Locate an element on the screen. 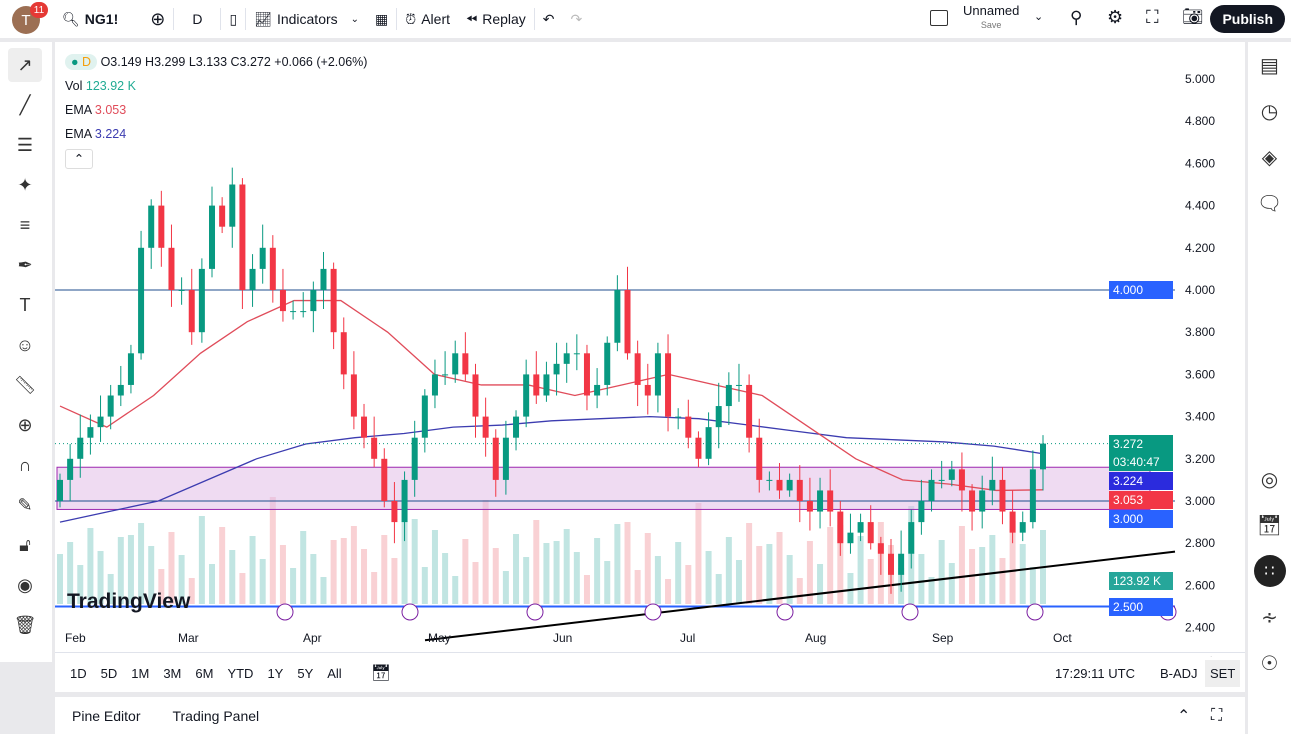 The image size is (1291, 734). tab-trading-panel: Trading Panel is located at coordinates (216, 715).